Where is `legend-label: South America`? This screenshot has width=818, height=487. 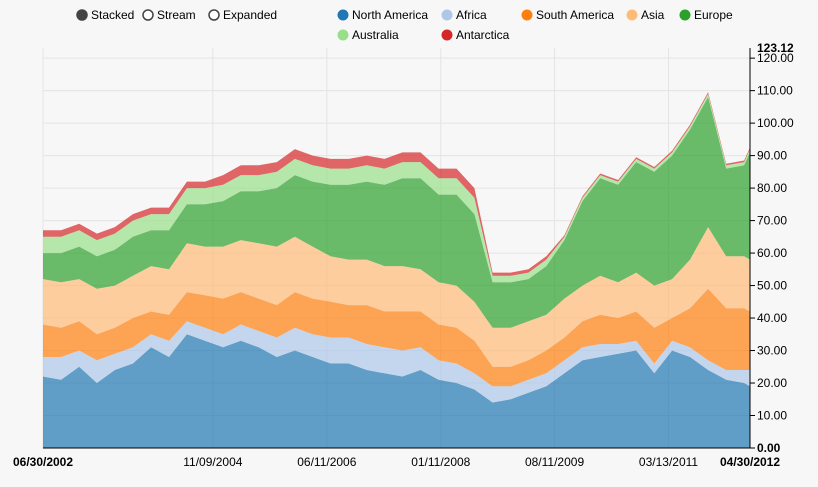
legend-label: South America is located at coordinates (575, 15).